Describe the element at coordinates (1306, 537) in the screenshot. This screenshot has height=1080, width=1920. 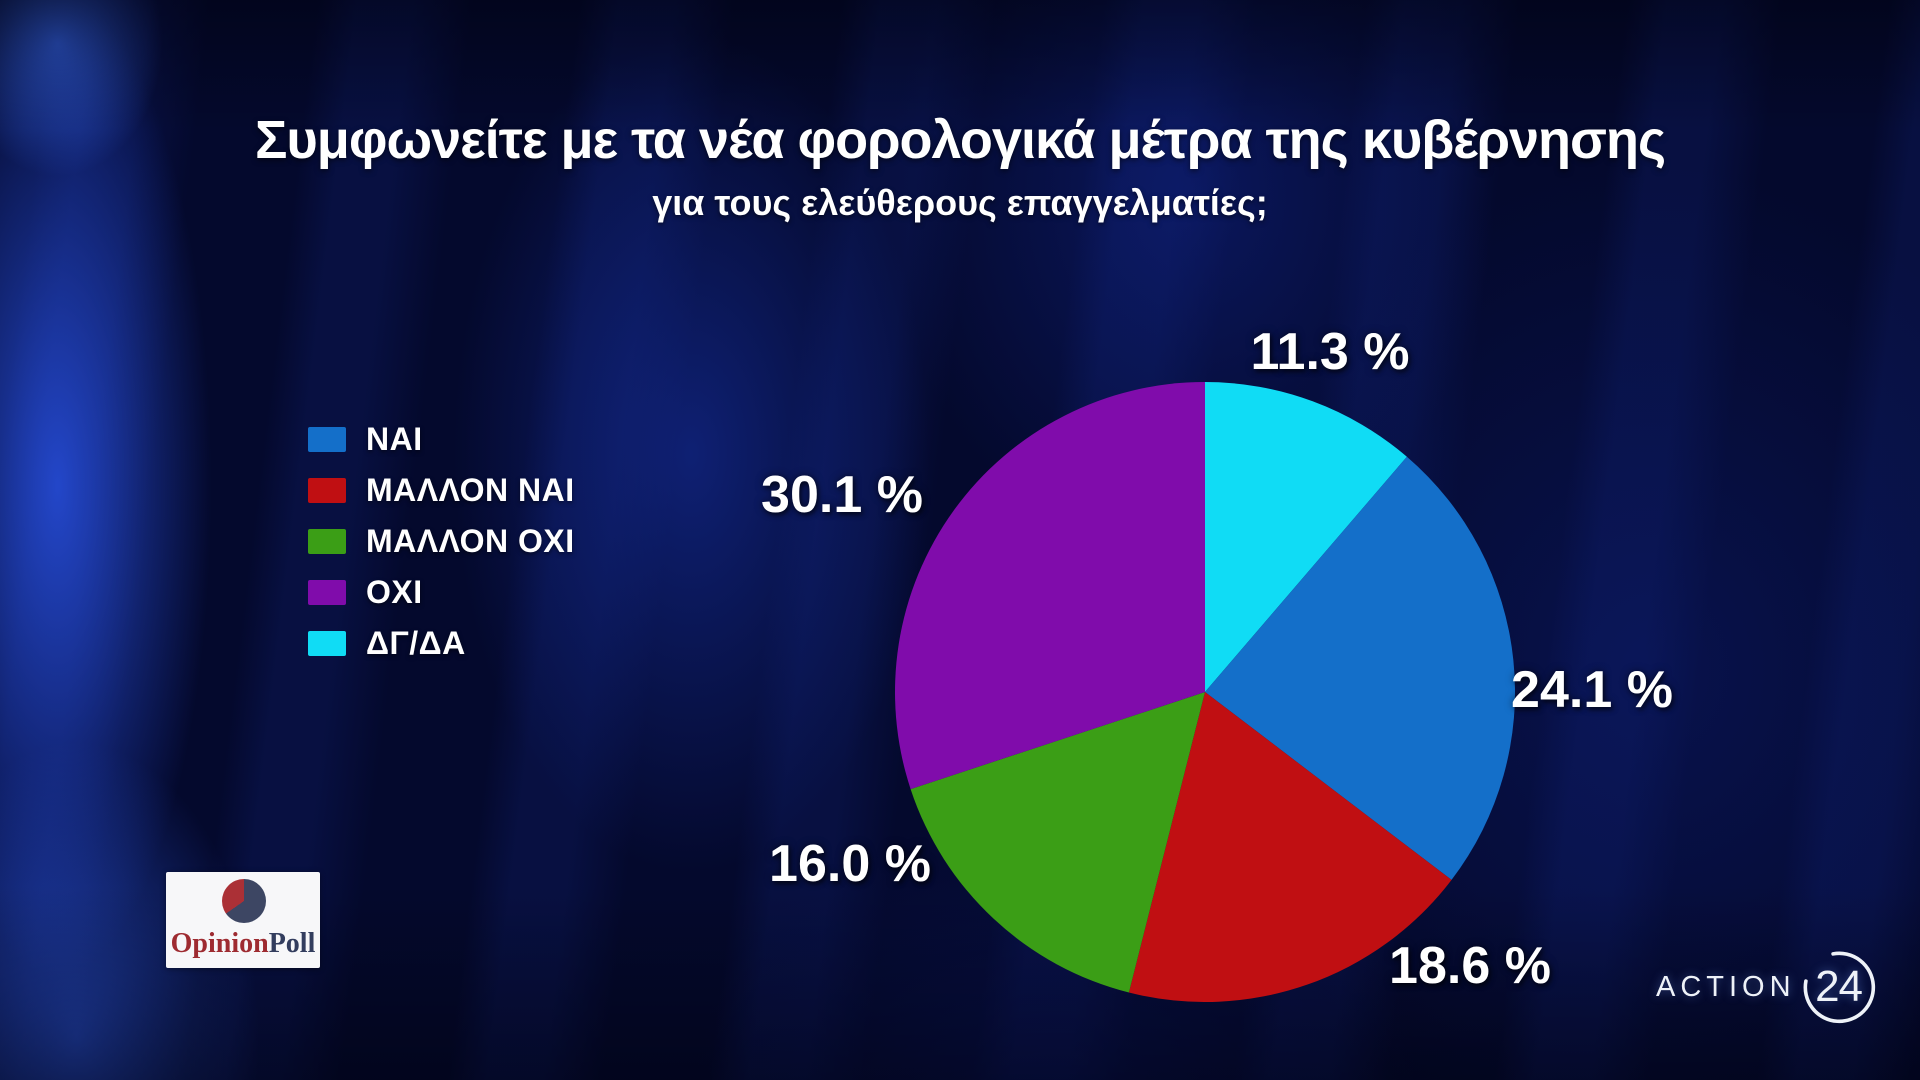
I see `pie-slice-ΔΓ/ΔΑ` at that location.